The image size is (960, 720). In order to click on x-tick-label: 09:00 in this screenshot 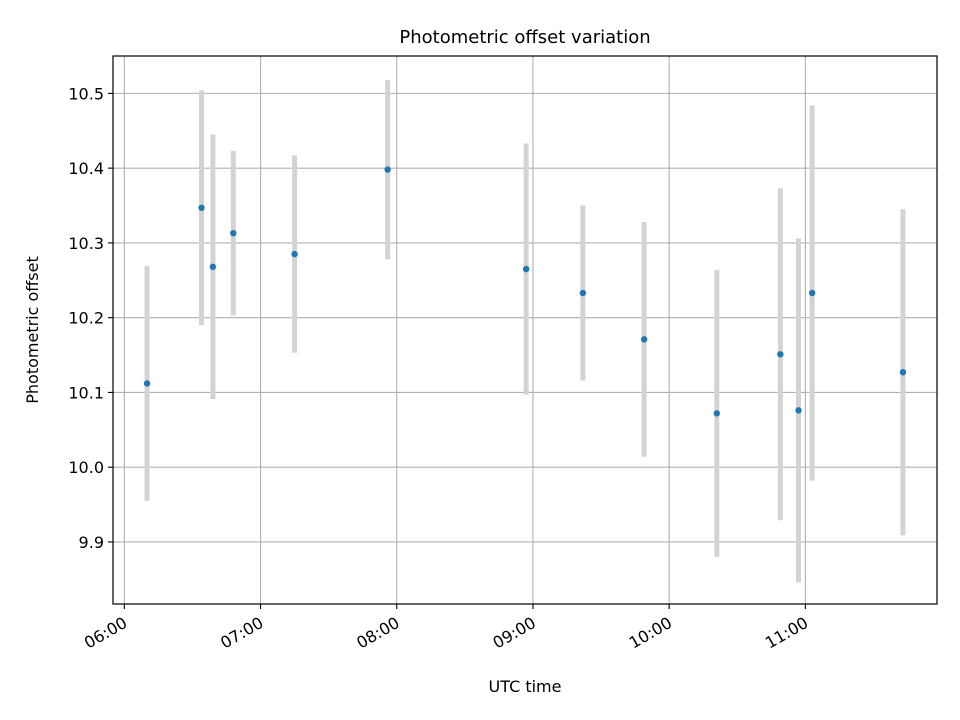, I will do `click(514, 633)`.